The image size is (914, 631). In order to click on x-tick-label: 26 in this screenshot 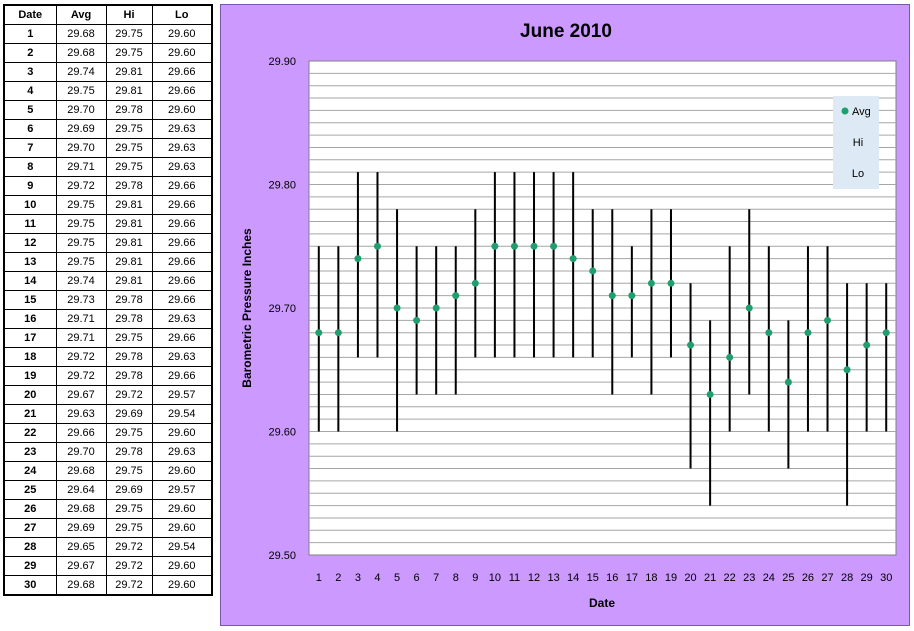, I will do `click(808, 578)`.